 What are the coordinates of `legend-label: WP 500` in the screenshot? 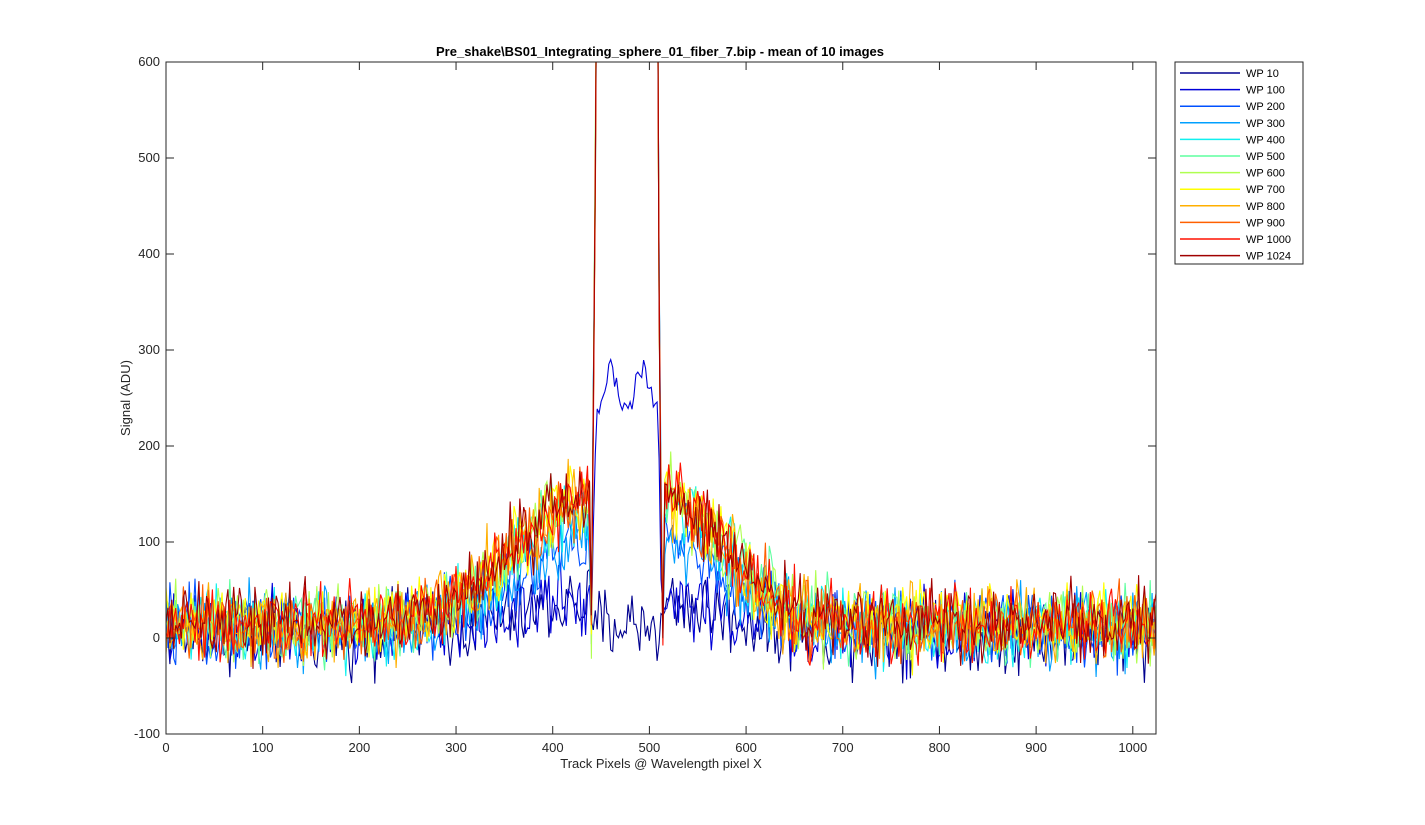 It's located at (1265, 157).